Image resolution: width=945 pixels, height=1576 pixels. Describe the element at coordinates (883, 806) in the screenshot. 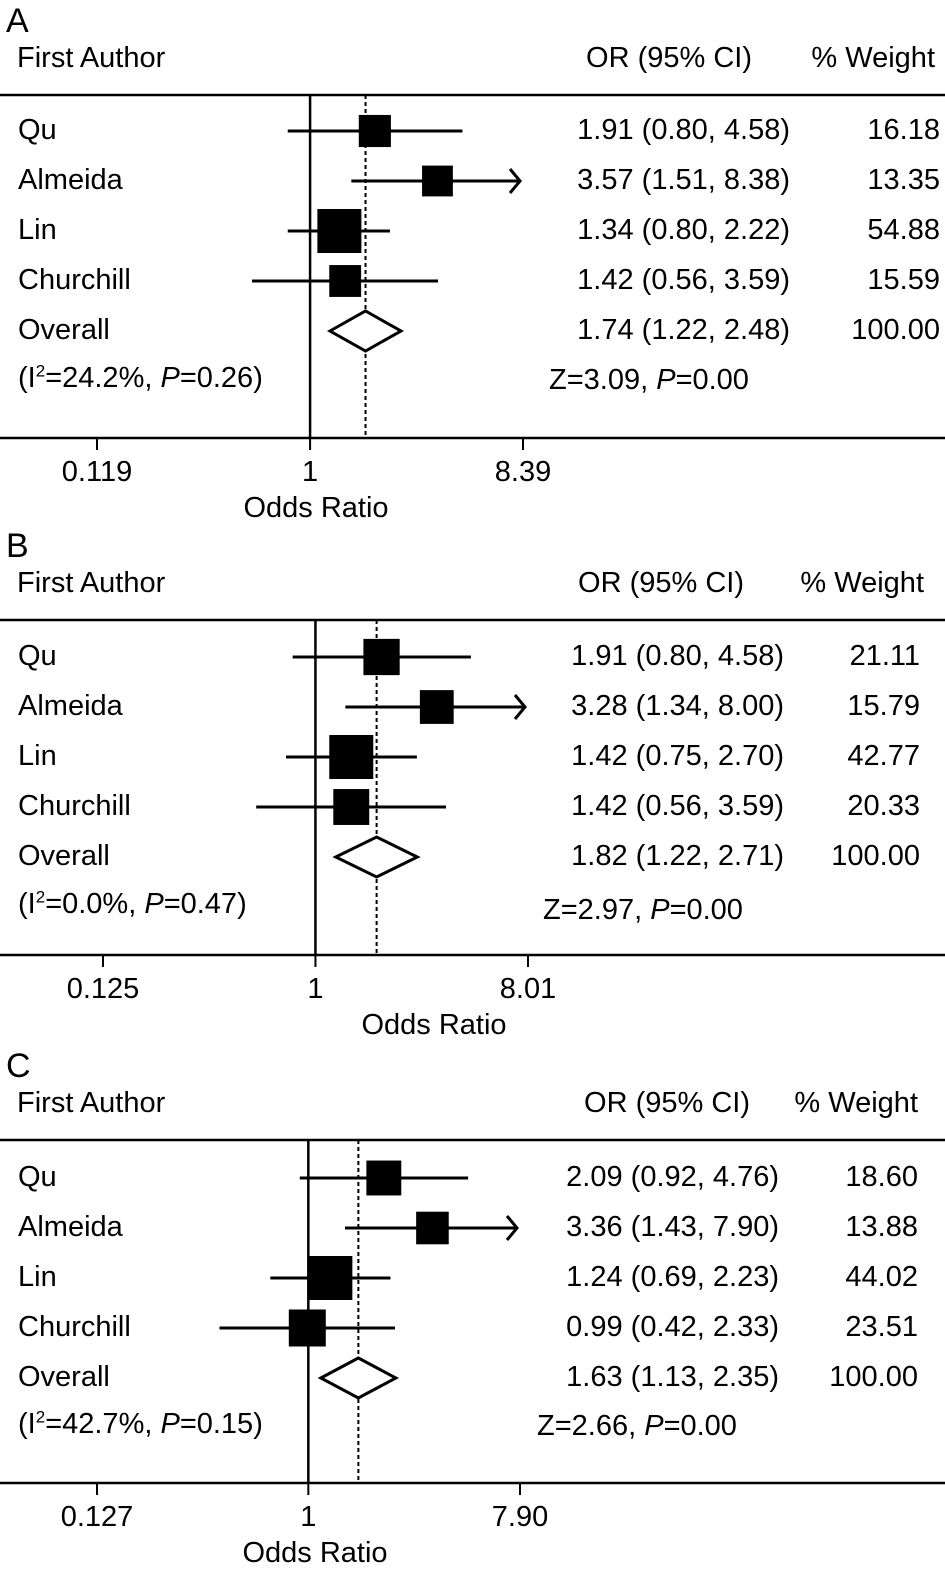

I see `study-weight: 20.33` at that location.